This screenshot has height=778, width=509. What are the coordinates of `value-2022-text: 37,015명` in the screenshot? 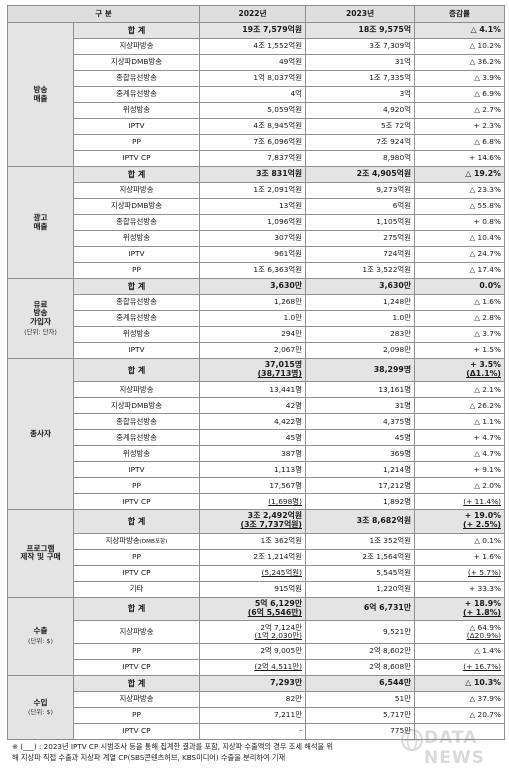 It's located at (283, 365).